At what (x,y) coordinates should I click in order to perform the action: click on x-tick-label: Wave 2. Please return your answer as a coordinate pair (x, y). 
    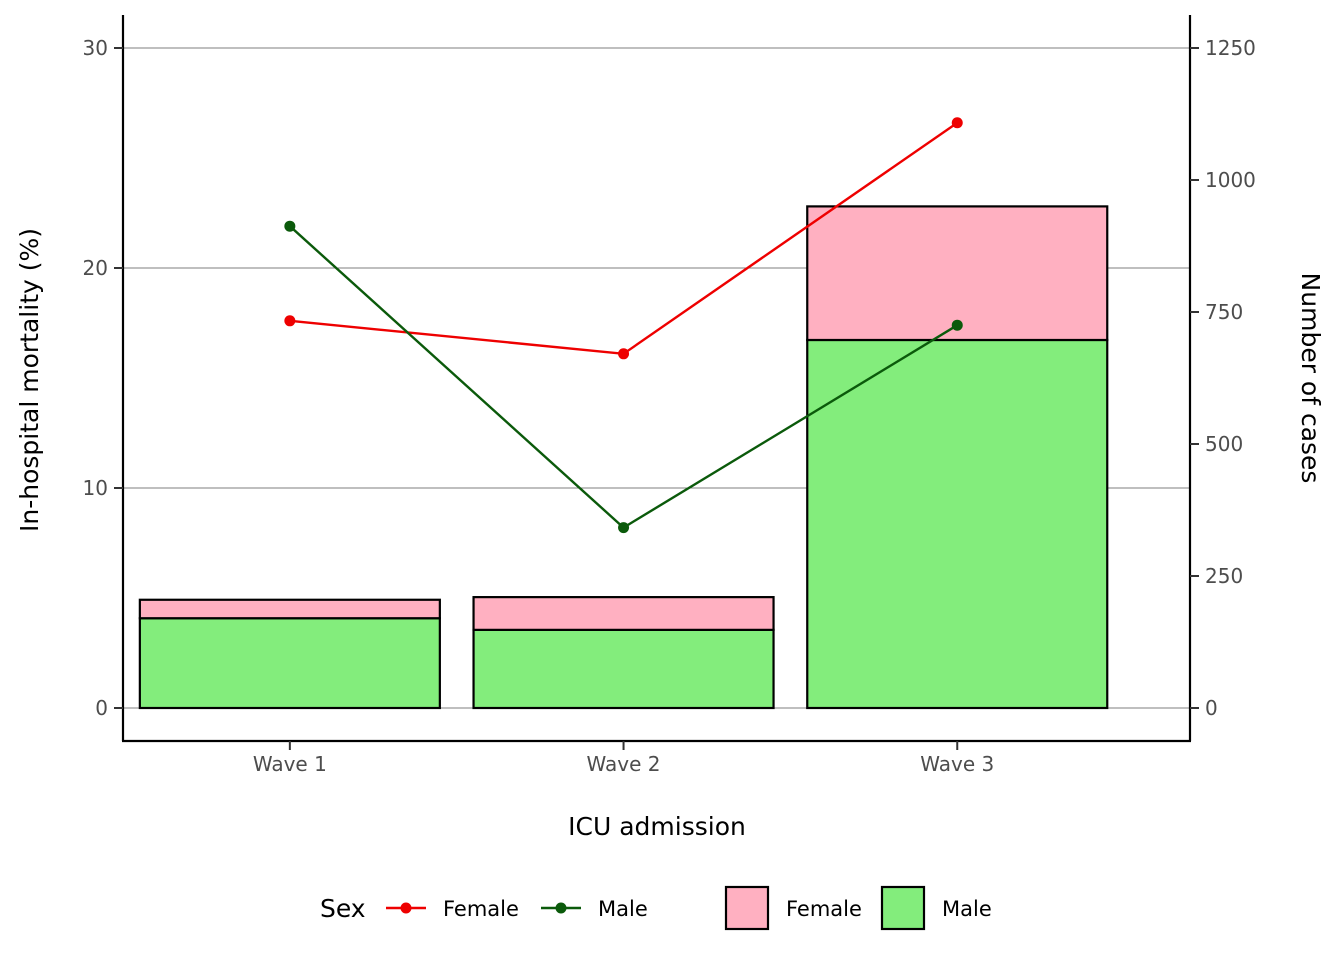
    Looking at the image, I should click on (624, 764).